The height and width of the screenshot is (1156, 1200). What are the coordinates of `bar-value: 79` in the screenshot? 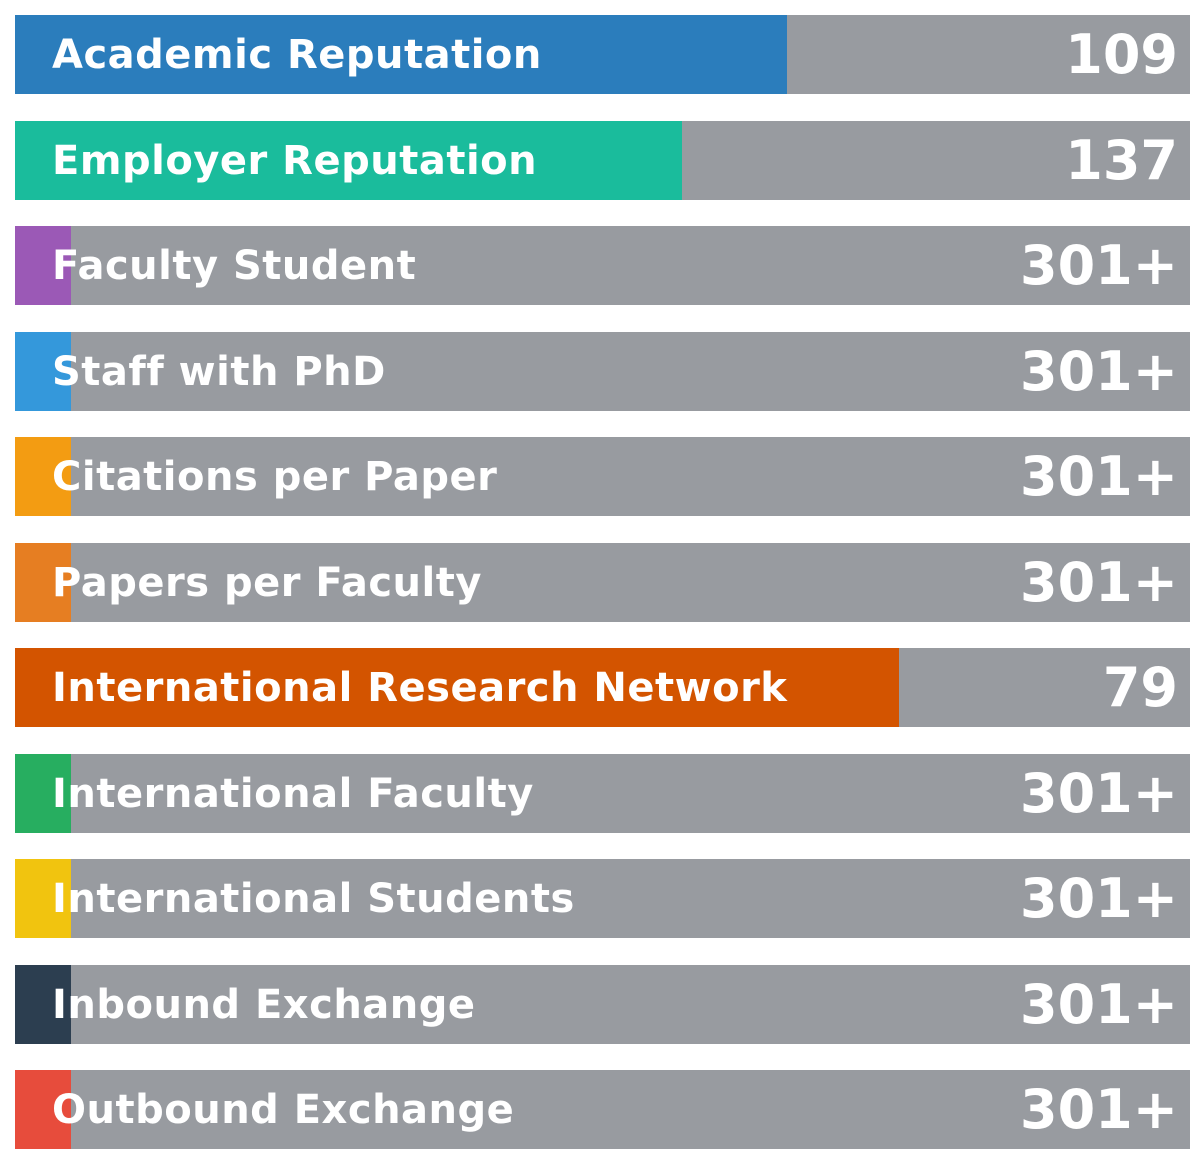 It's located at (1140, 687).